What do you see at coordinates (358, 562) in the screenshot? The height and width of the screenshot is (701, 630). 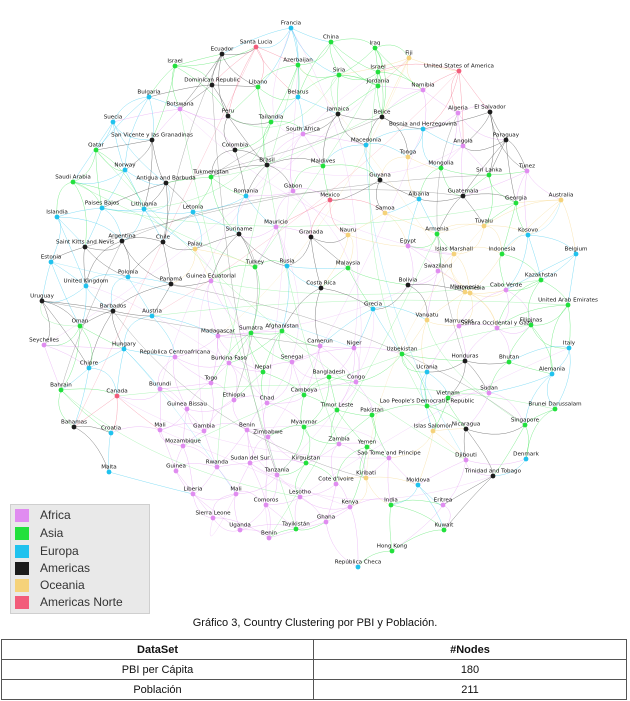 I see `node-label: República Checa` at bounding box center [358, 562].